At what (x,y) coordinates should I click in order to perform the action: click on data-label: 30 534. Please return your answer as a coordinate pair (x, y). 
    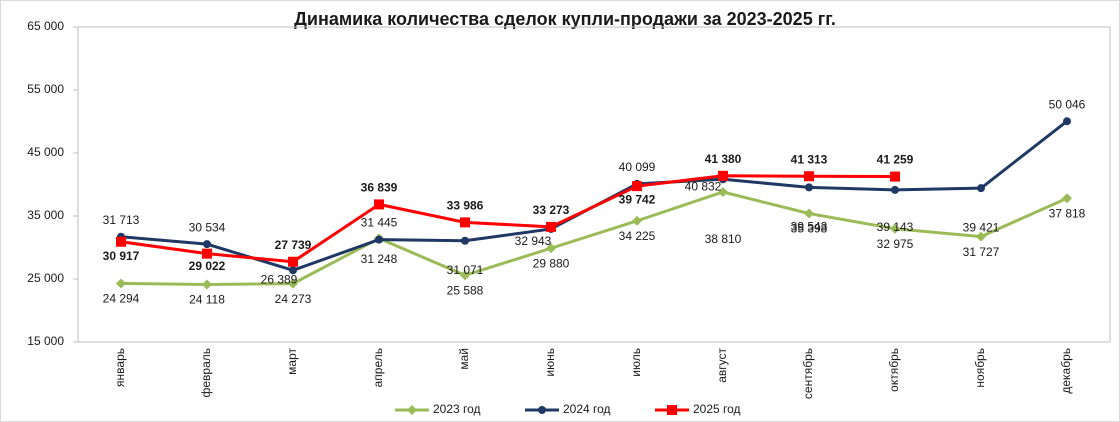
    Looking at the image, I should click on (207, 227).